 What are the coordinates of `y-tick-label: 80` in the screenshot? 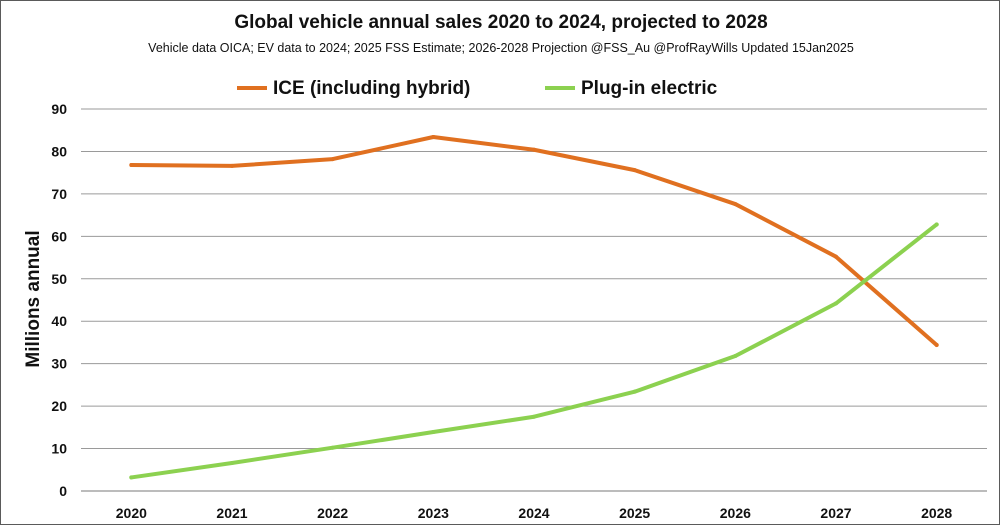 It's located at (59, 151).